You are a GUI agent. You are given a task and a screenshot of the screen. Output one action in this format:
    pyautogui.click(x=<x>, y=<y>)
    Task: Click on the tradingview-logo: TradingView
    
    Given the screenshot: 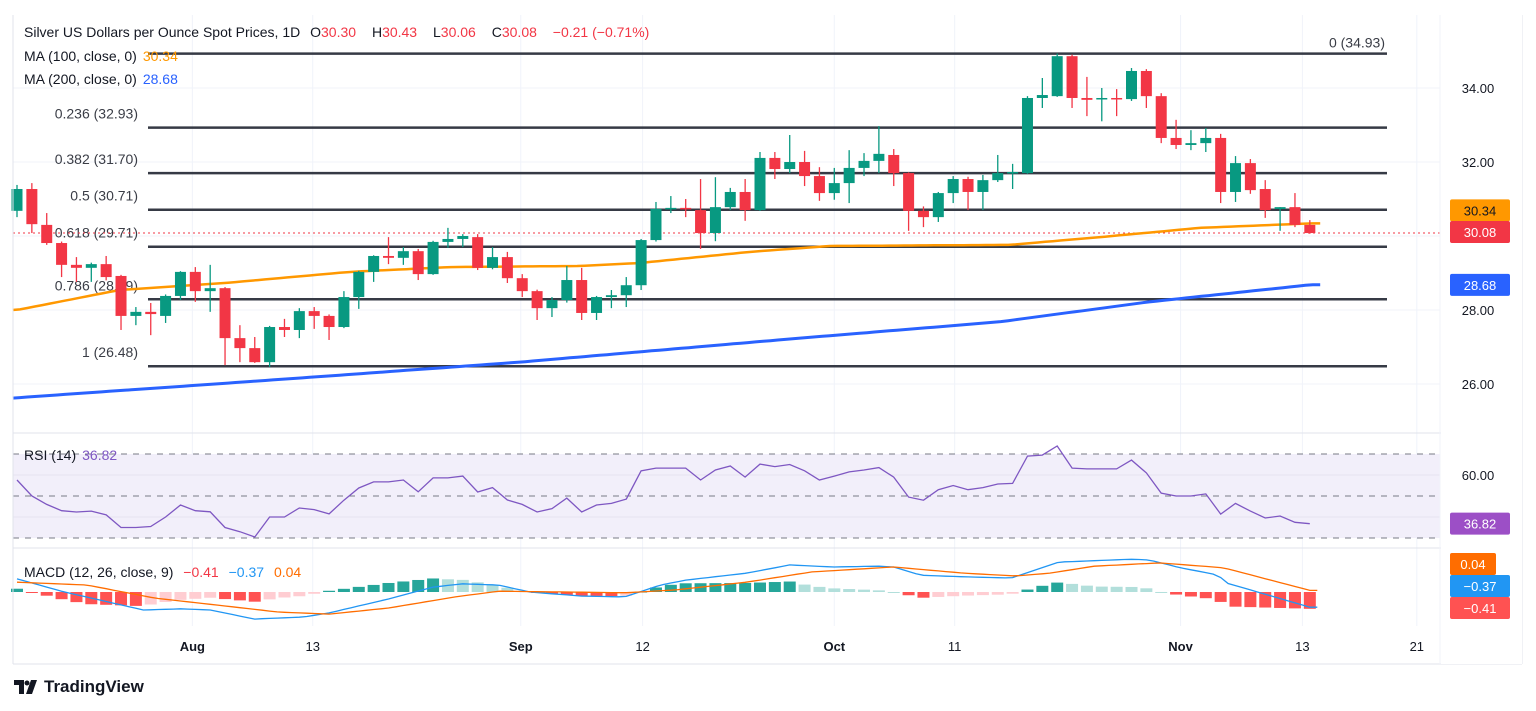 What is the action you would take?
    pyautogui.click(x=79, y=687)
    